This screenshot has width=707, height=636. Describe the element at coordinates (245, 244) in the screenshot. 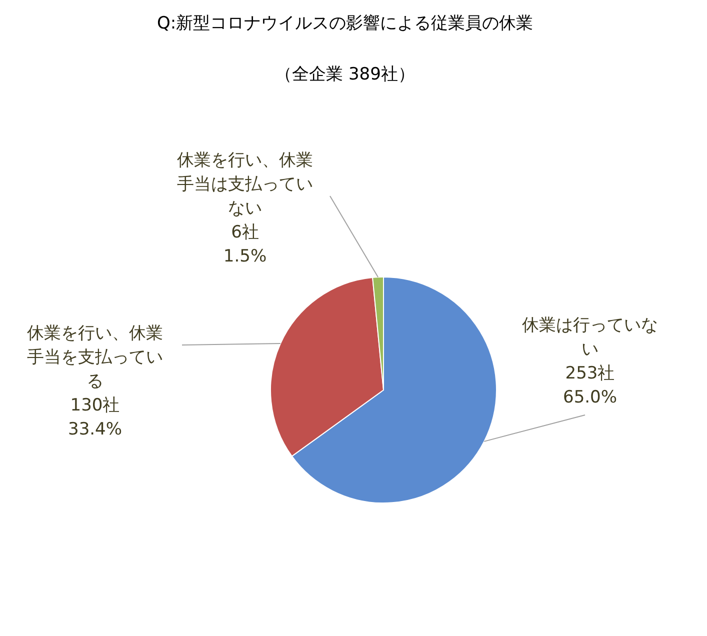

I see `data-label: 6社 1.5%` at that location.